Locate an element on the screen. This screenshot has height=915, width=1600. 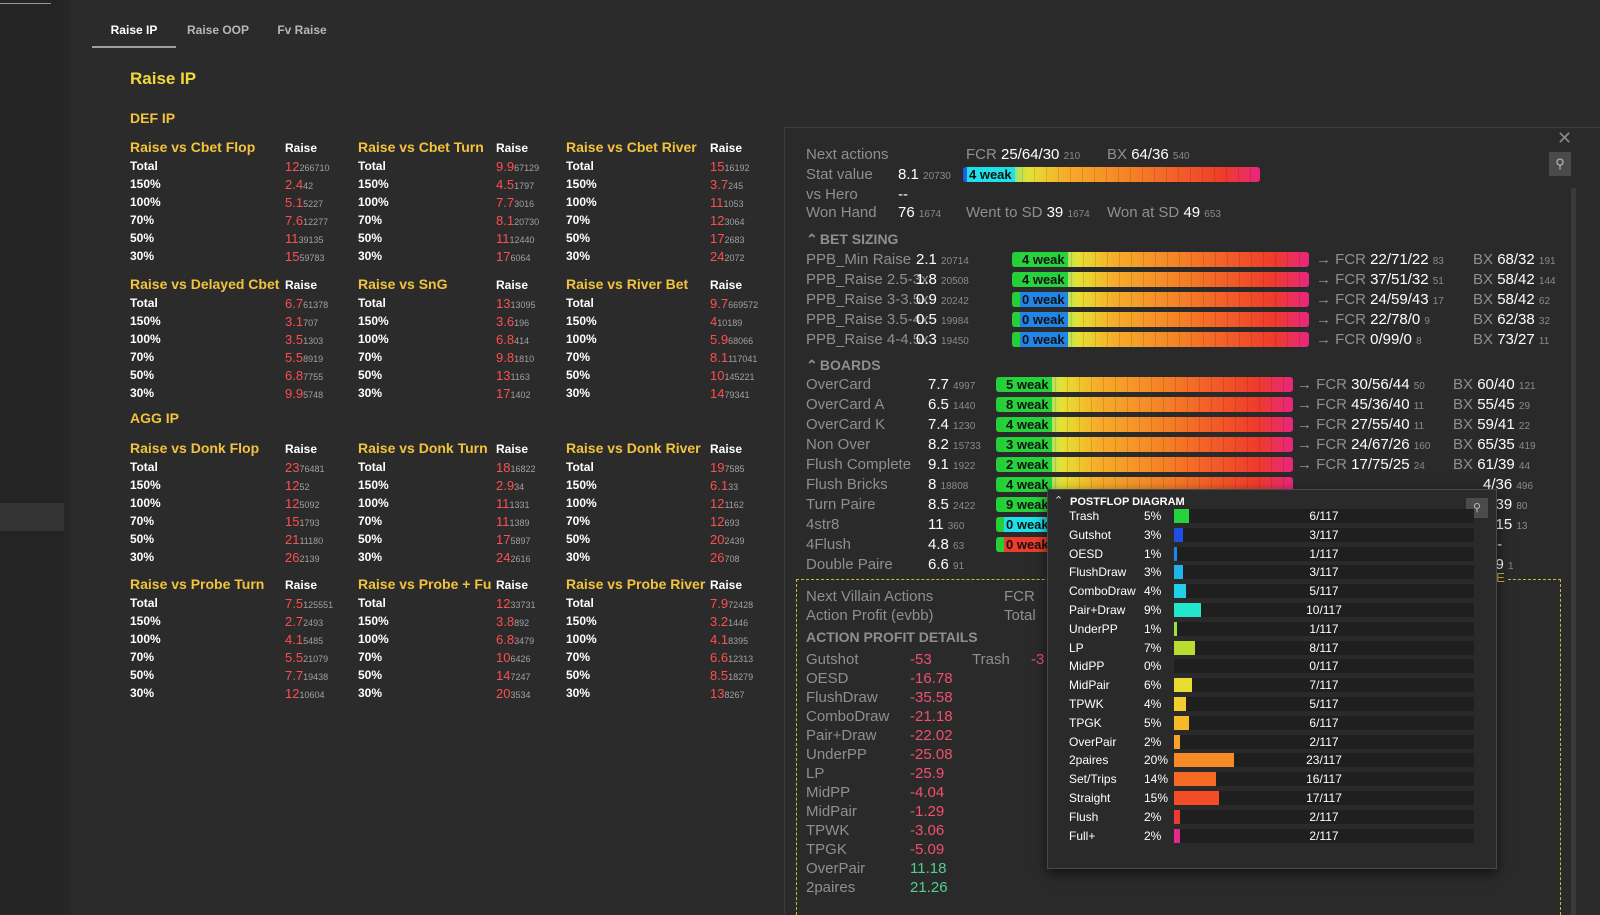
stat-row-value: 4.18395 is located at coordinates (750, 639).